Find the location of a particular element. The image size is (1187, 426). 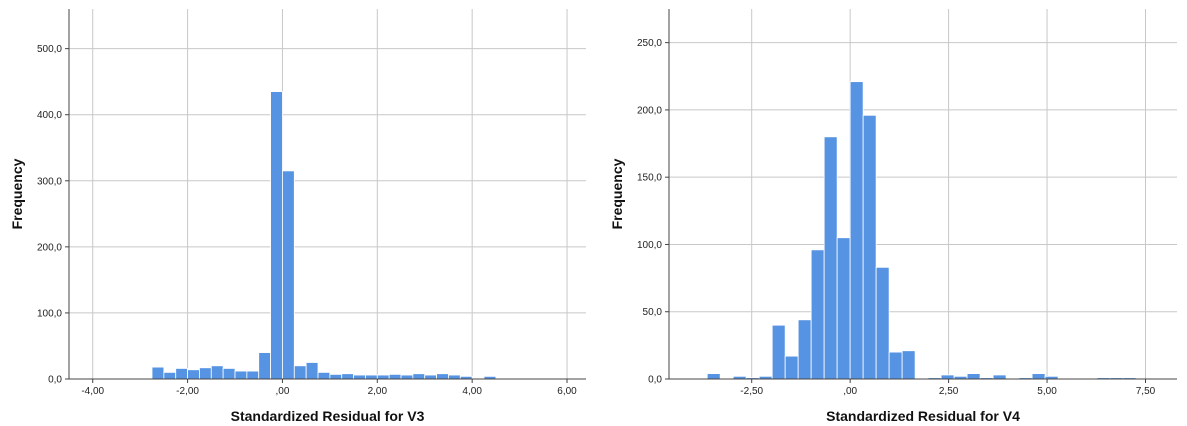

x-axis-title: Standardized Residual for V4 is located at coordinates (923, 416).